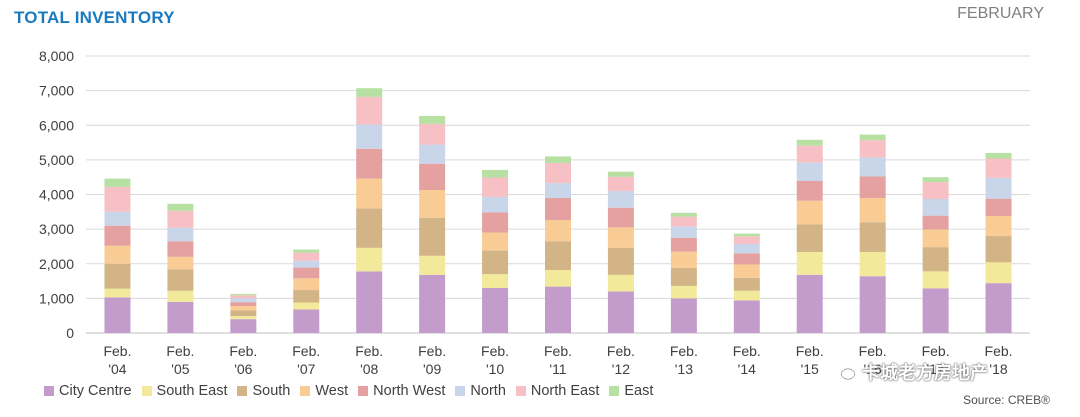  I want to click on x-tick-label: '05, so click(180, 369).